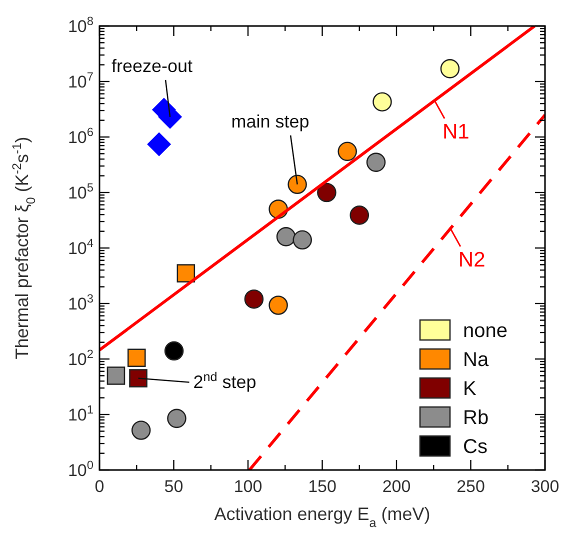 Image resolution: width=567 pixels, height=542 pixels. Describe the element at coordinates (470, 486) in the screenshot. I see `x-tick-label: 250` at that location.